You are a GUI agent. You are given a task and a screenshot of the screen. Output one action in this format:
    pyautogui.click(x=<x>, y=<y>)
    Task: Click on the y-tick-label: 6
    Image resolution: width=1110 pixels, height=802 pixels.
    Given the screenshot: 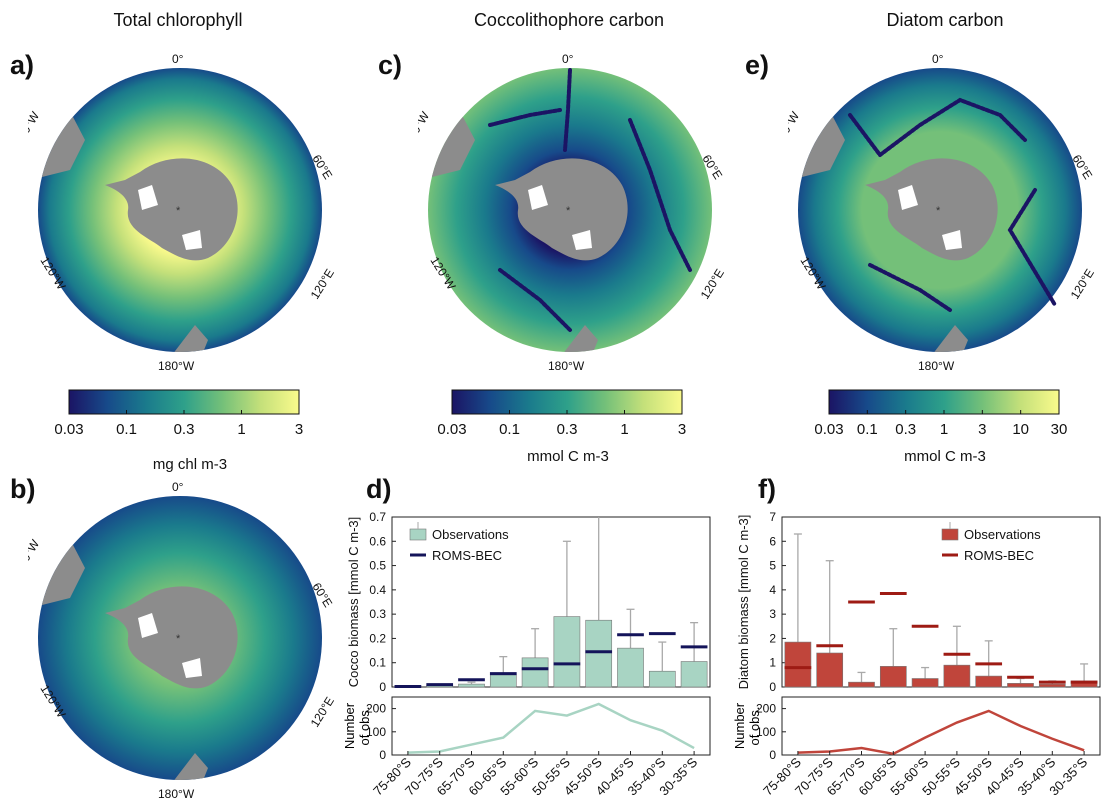 What is the action you would take?
    pyautogui.click(x=772, y=541)
    